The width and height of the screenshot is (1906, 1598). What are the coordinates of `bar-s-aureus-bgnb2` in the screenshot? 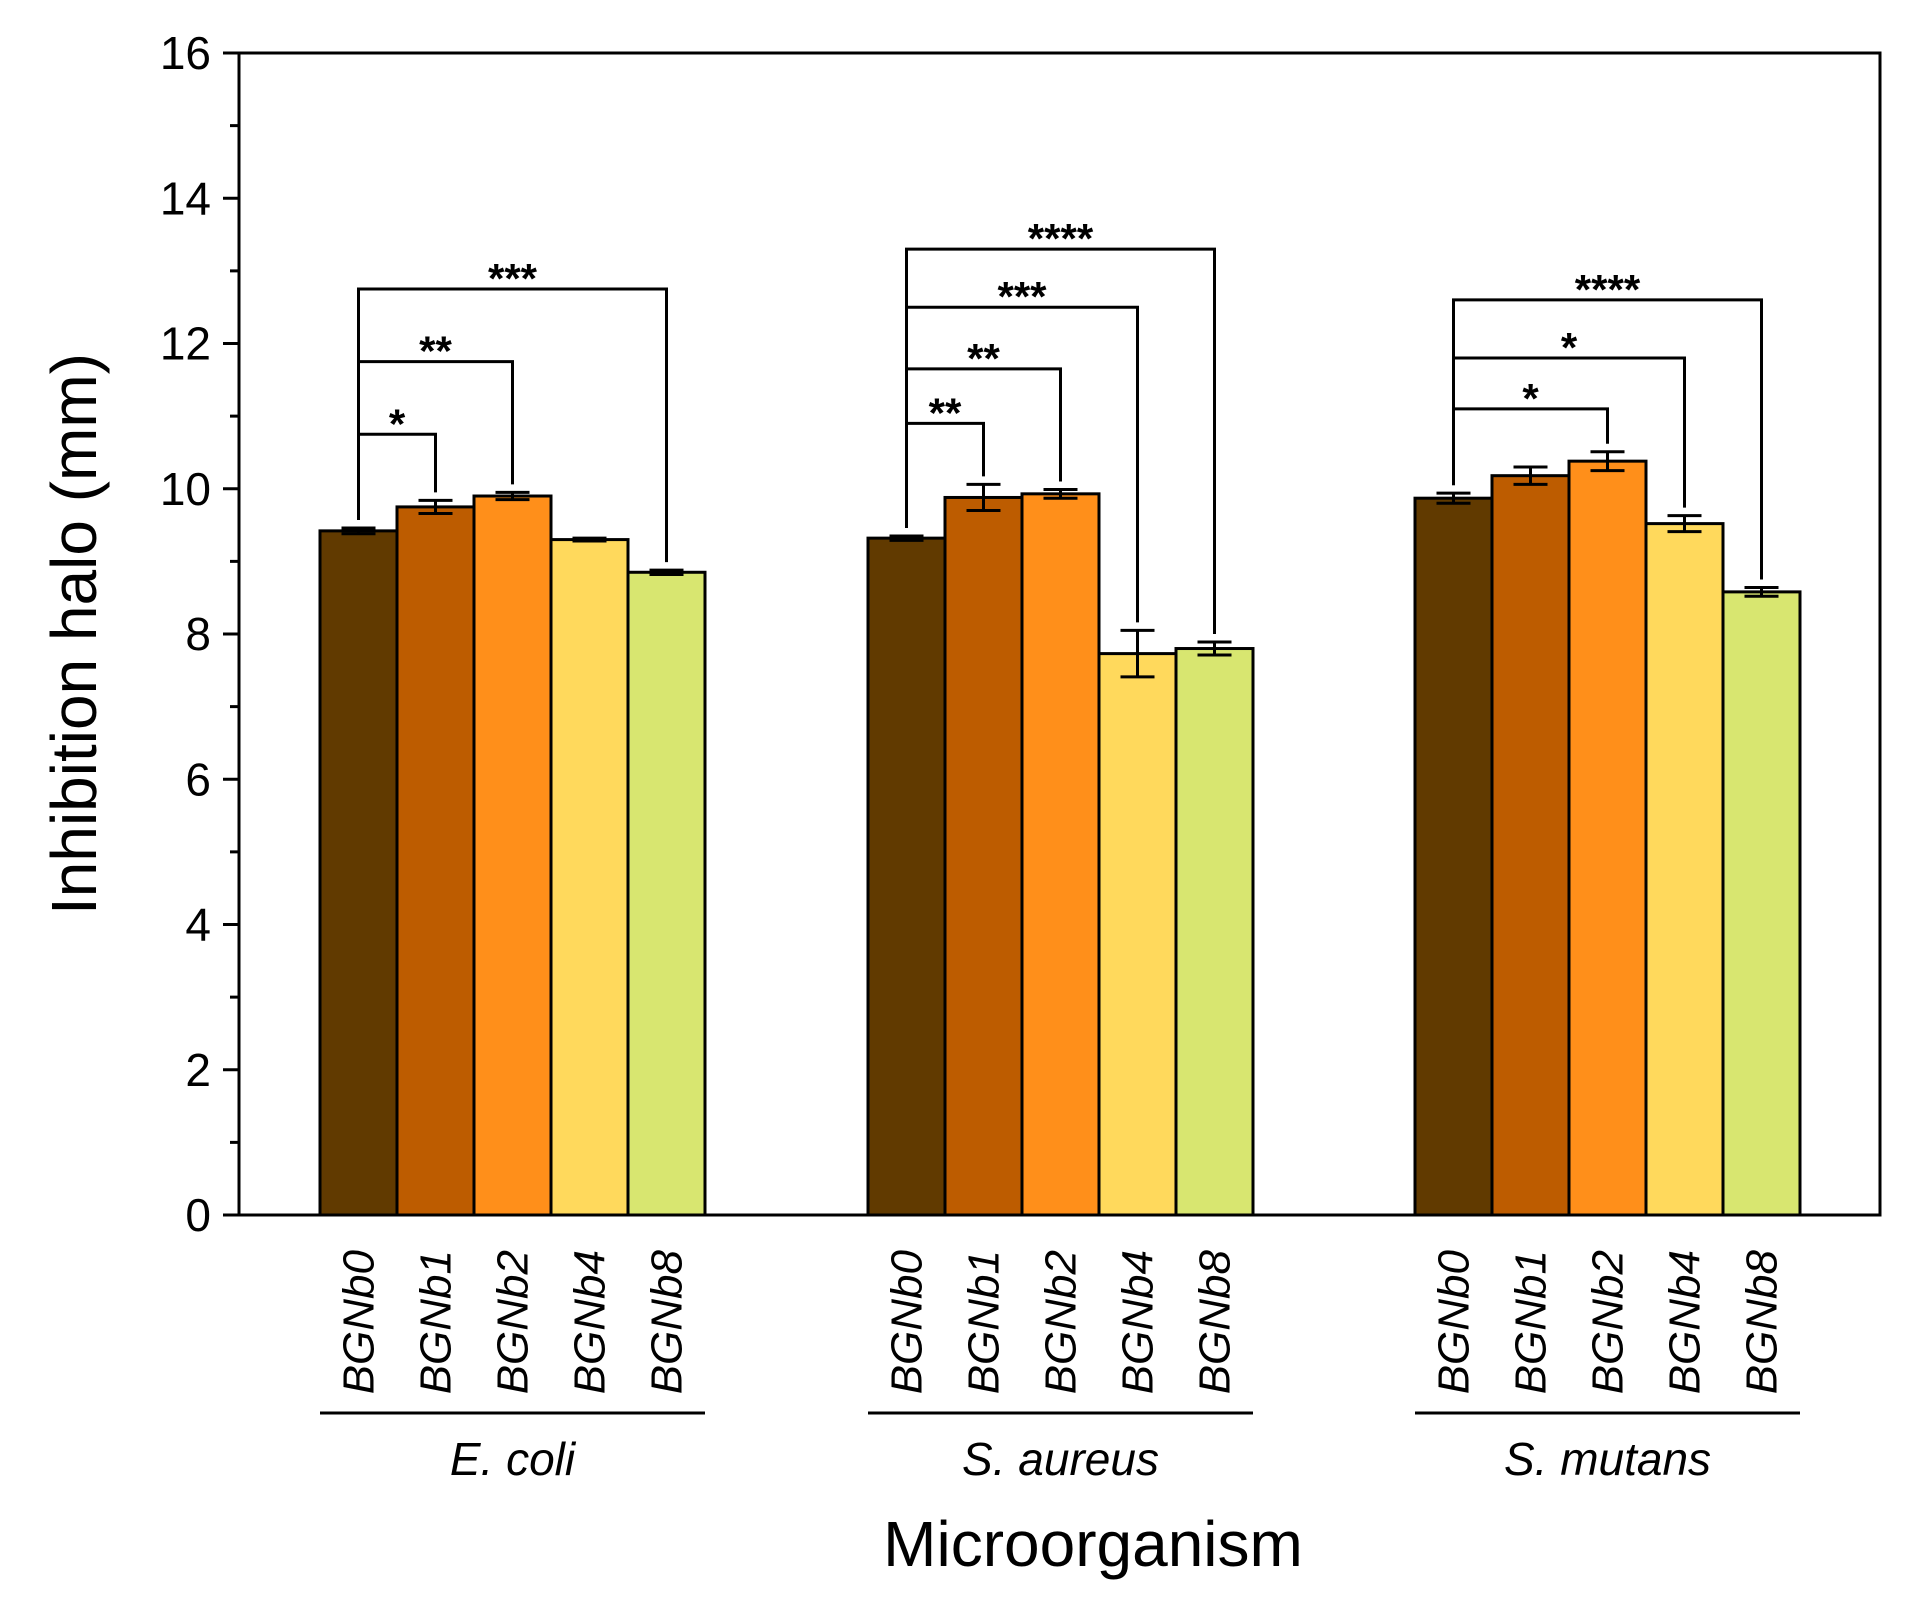 It's located at (1060, 854).